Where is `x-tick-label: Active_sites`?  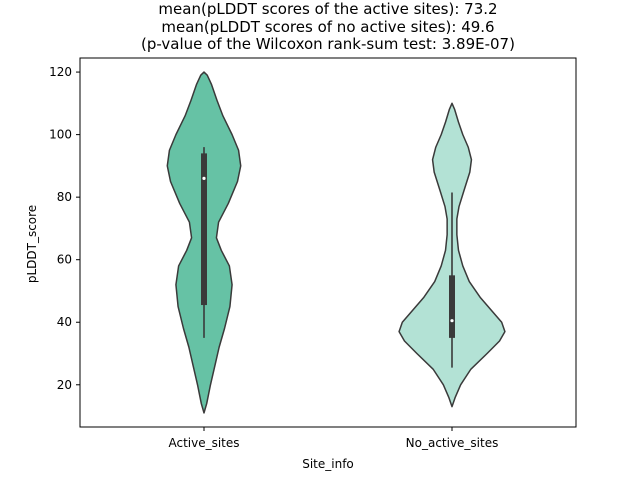 x-tick-label: Active_sites is located at coordinates (203, 443).